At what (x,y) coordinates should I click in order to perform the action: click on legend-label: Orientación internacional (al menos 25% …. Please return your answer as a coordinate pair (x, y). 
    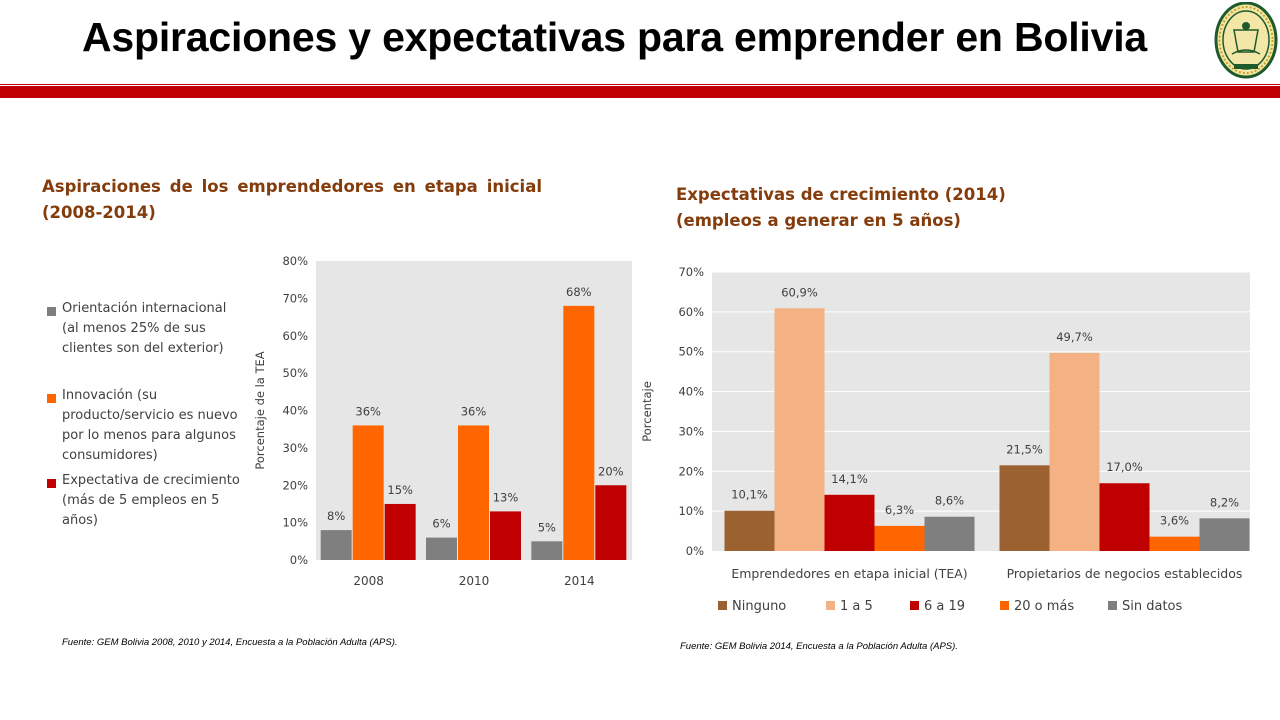
    Looking at the image, I should click on (144, 328).